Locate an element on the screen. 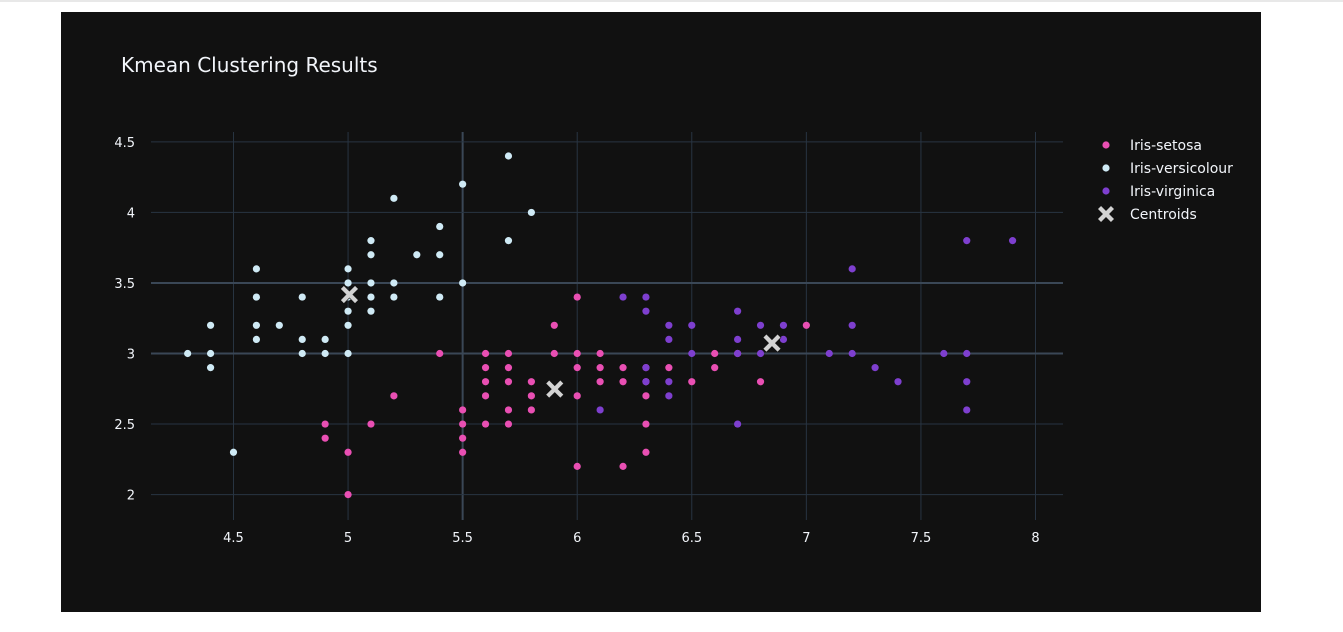 Image resolution: width=1343 pixels, height=632 pixels. legend-item-iris-versicolour: Iris-versicolour is located at coordinates (1167, 169).